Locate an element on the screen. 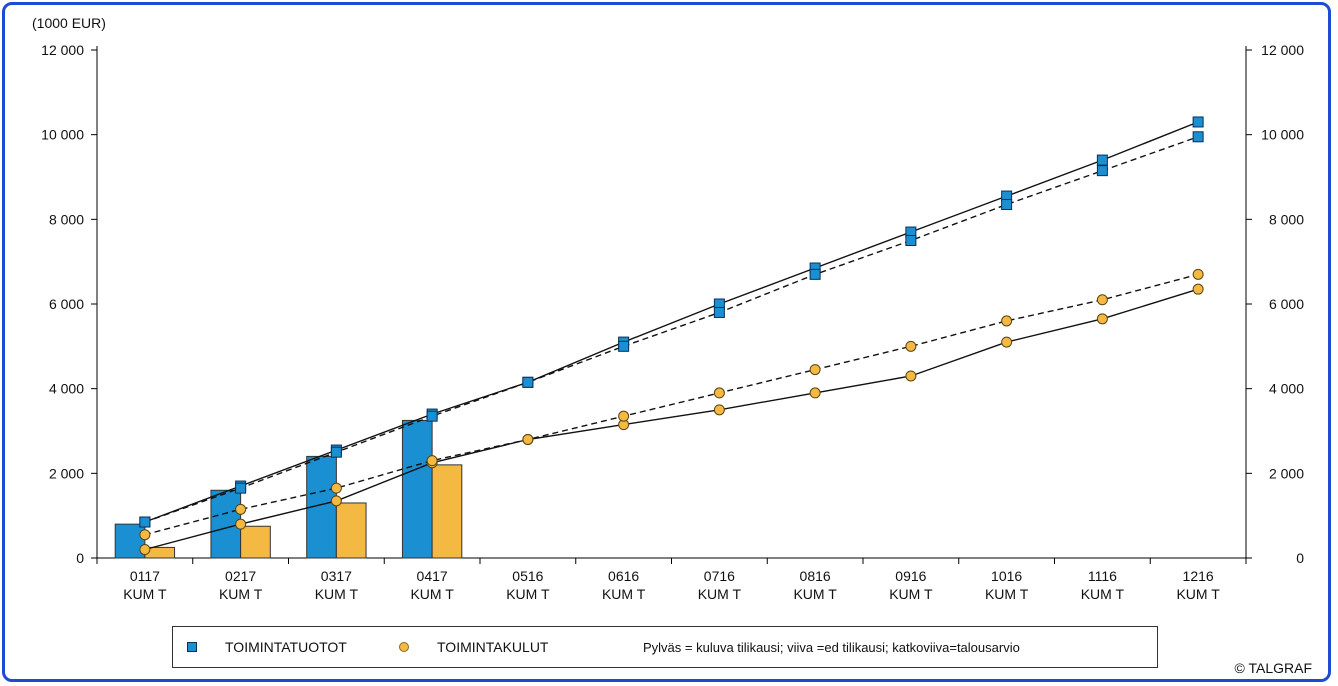  y-tick-label-right: 4 000 is located at coordinates (1286, 389).